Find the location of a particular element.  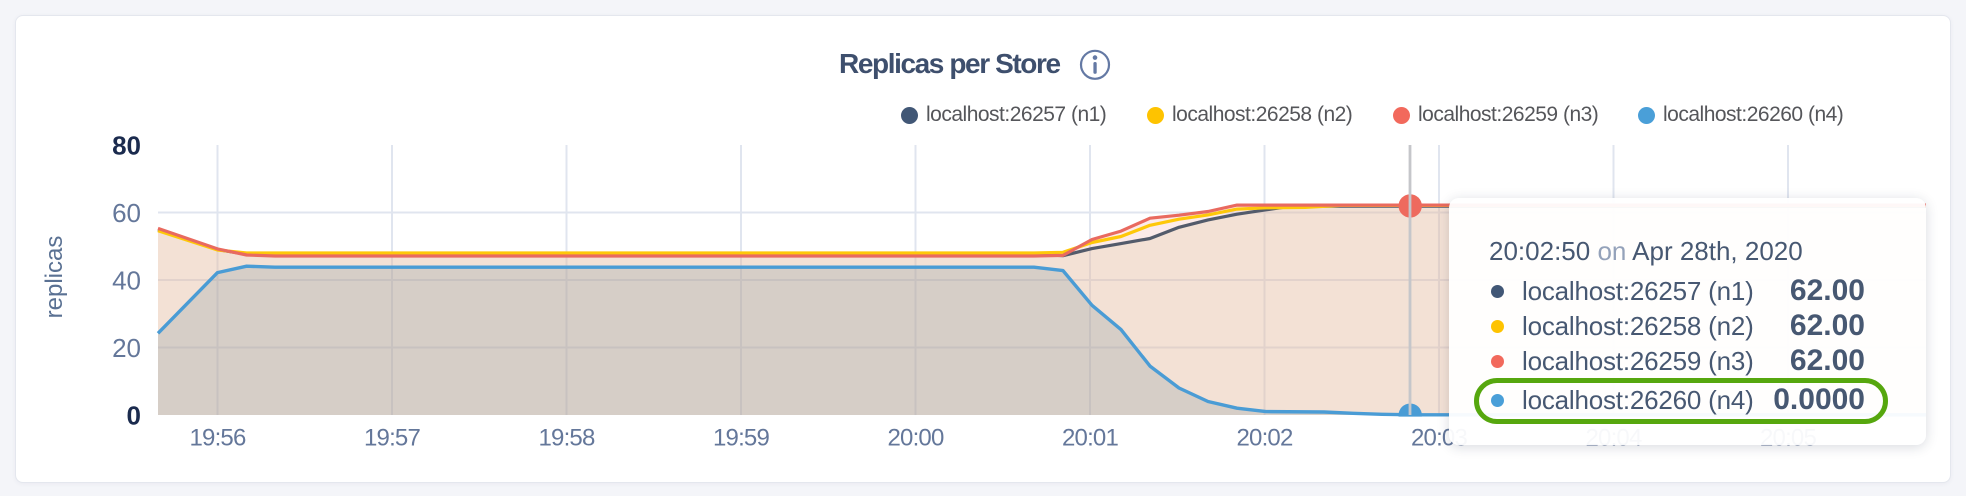

svg-text: 40 is located at coordinates (126, 280).